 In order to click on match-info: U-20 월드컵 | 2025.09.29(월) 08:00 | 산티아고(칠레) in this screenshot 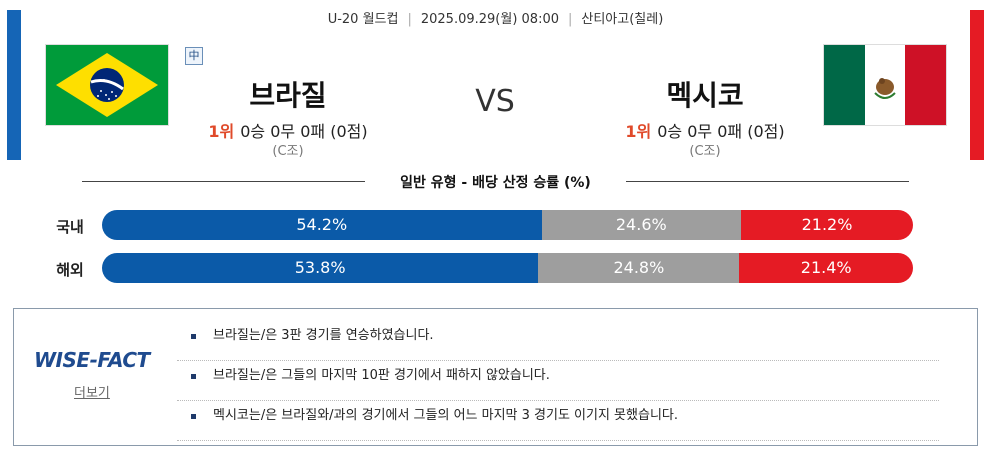, I will do `click(495, 19)`.